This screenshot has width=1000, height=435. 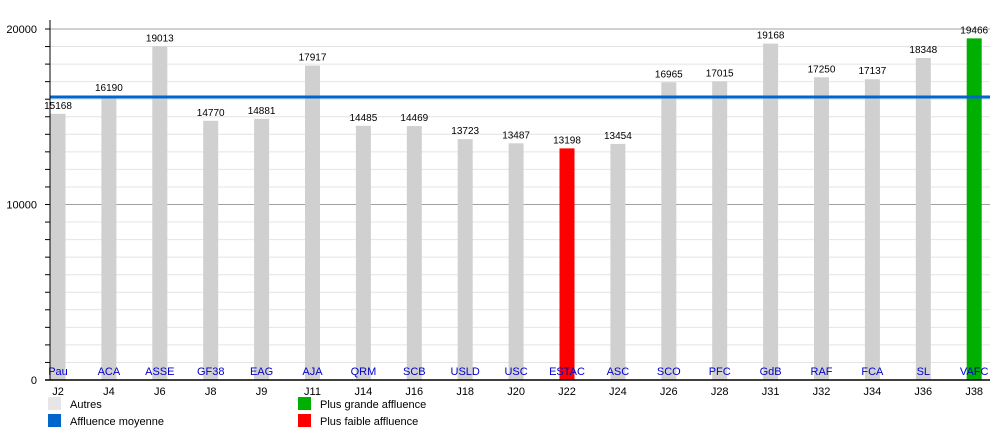 I want to click on legend-swatch-average, so click(x=54, y=420).